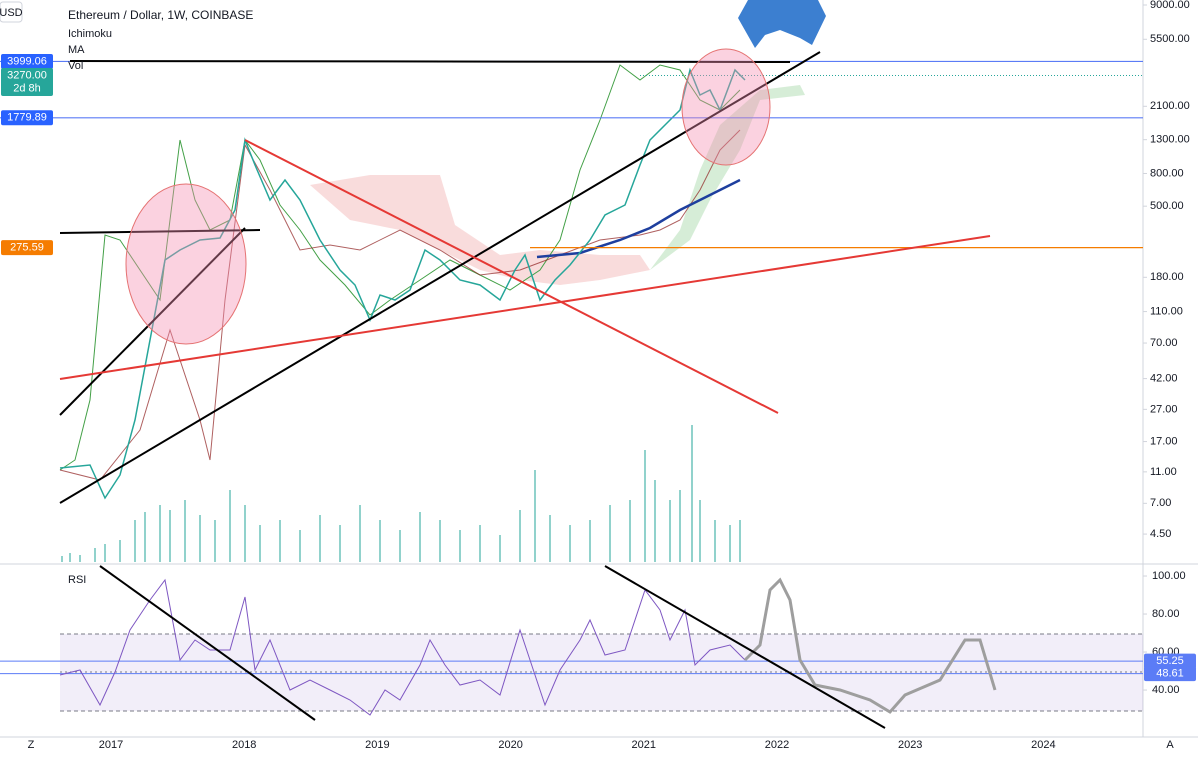 This screenshot has height=764, width=1198. I want to click on price-tick-label: 1300.00, so click(1170, 140).